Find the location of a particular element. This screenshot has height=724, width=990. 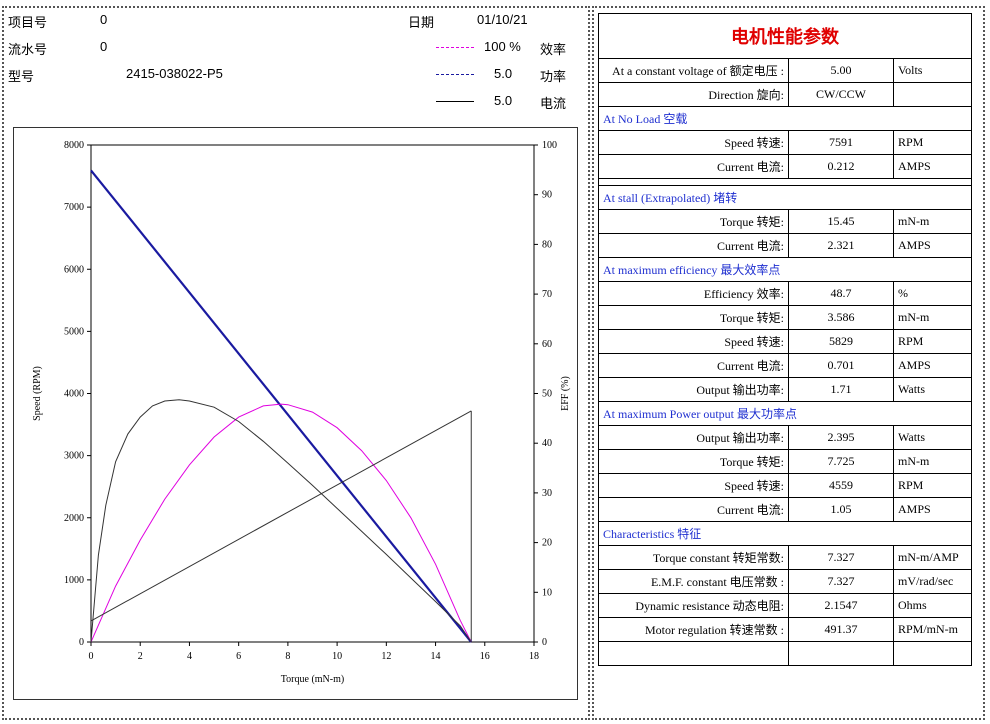

max-power-unit: AMPS is located at coordinates (932, 509).